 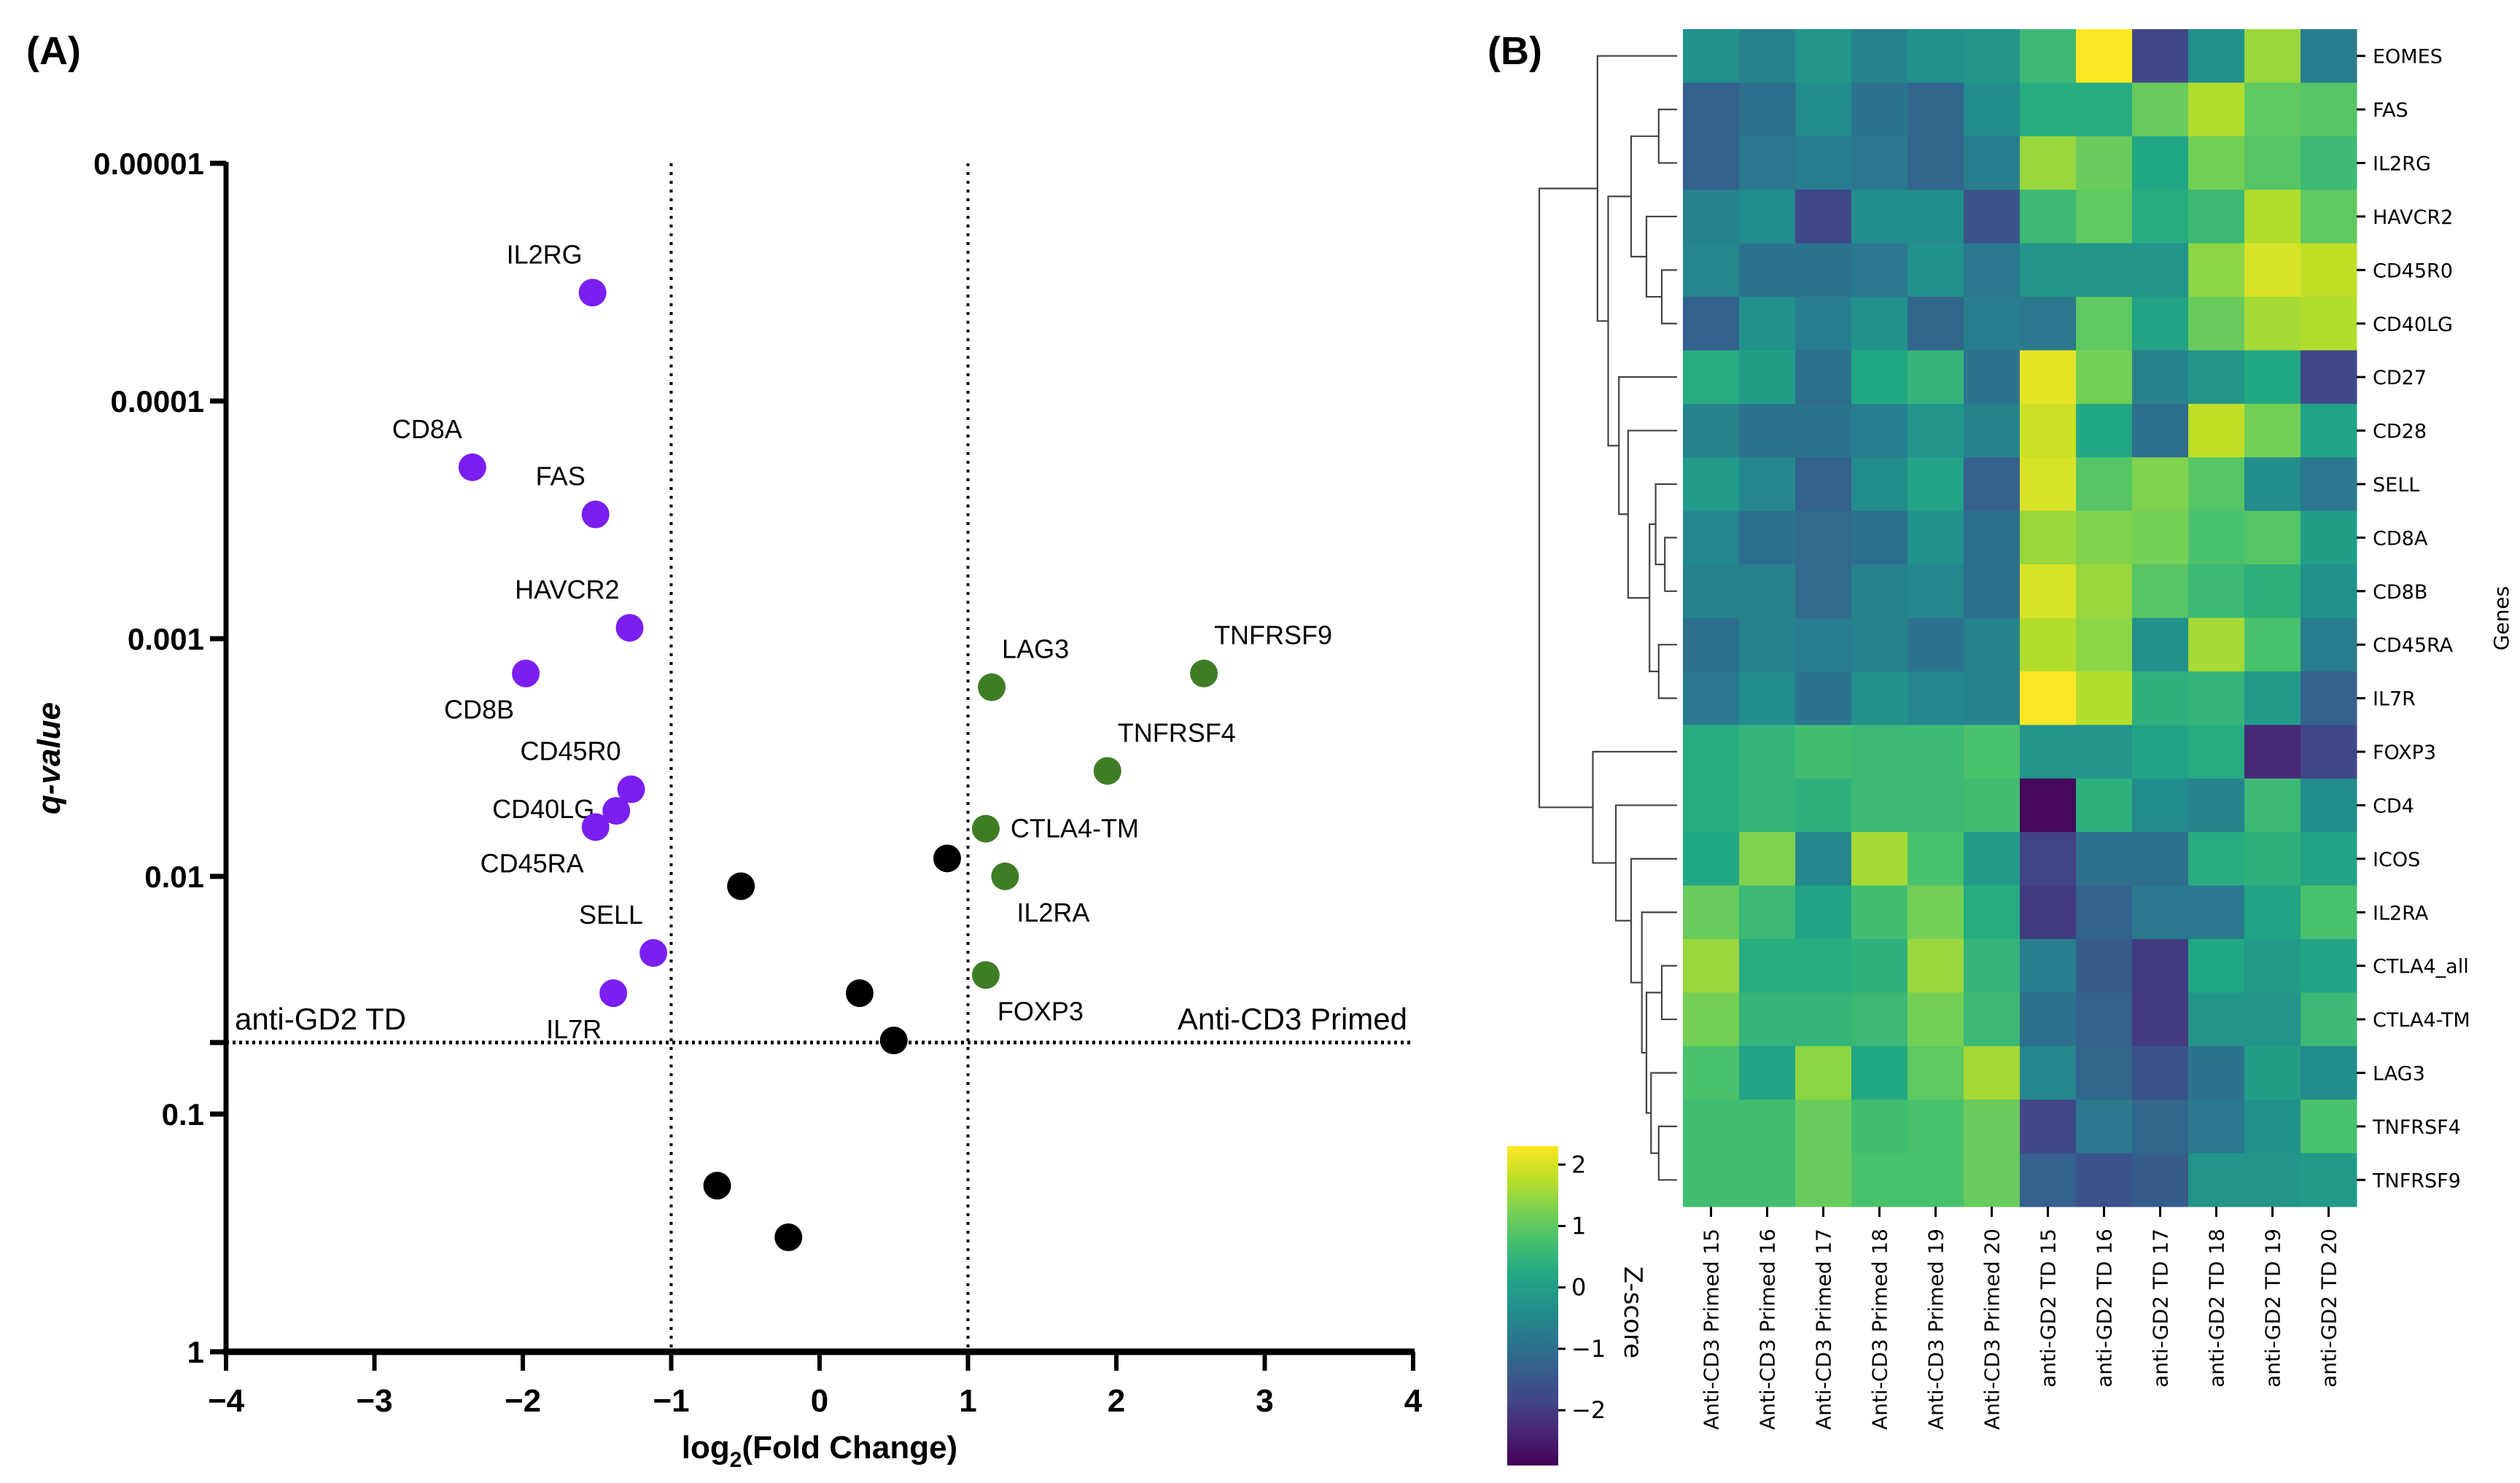 What do you see at coordinates (967, 1401) in the screenshot?
I see `x-tick-label: 1` at bounding box center [967, 1401].